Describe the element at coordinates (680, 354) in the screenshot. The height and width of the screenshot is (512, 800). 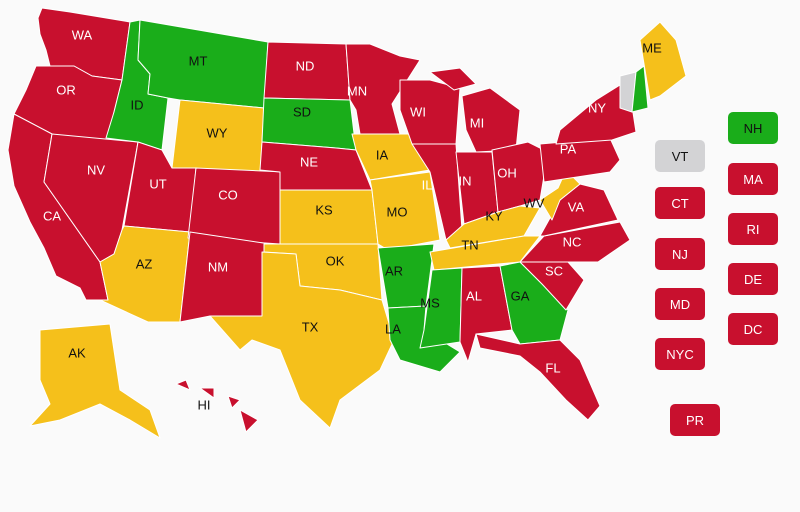
I see `small-state-box-nyc: NYC` at that location.